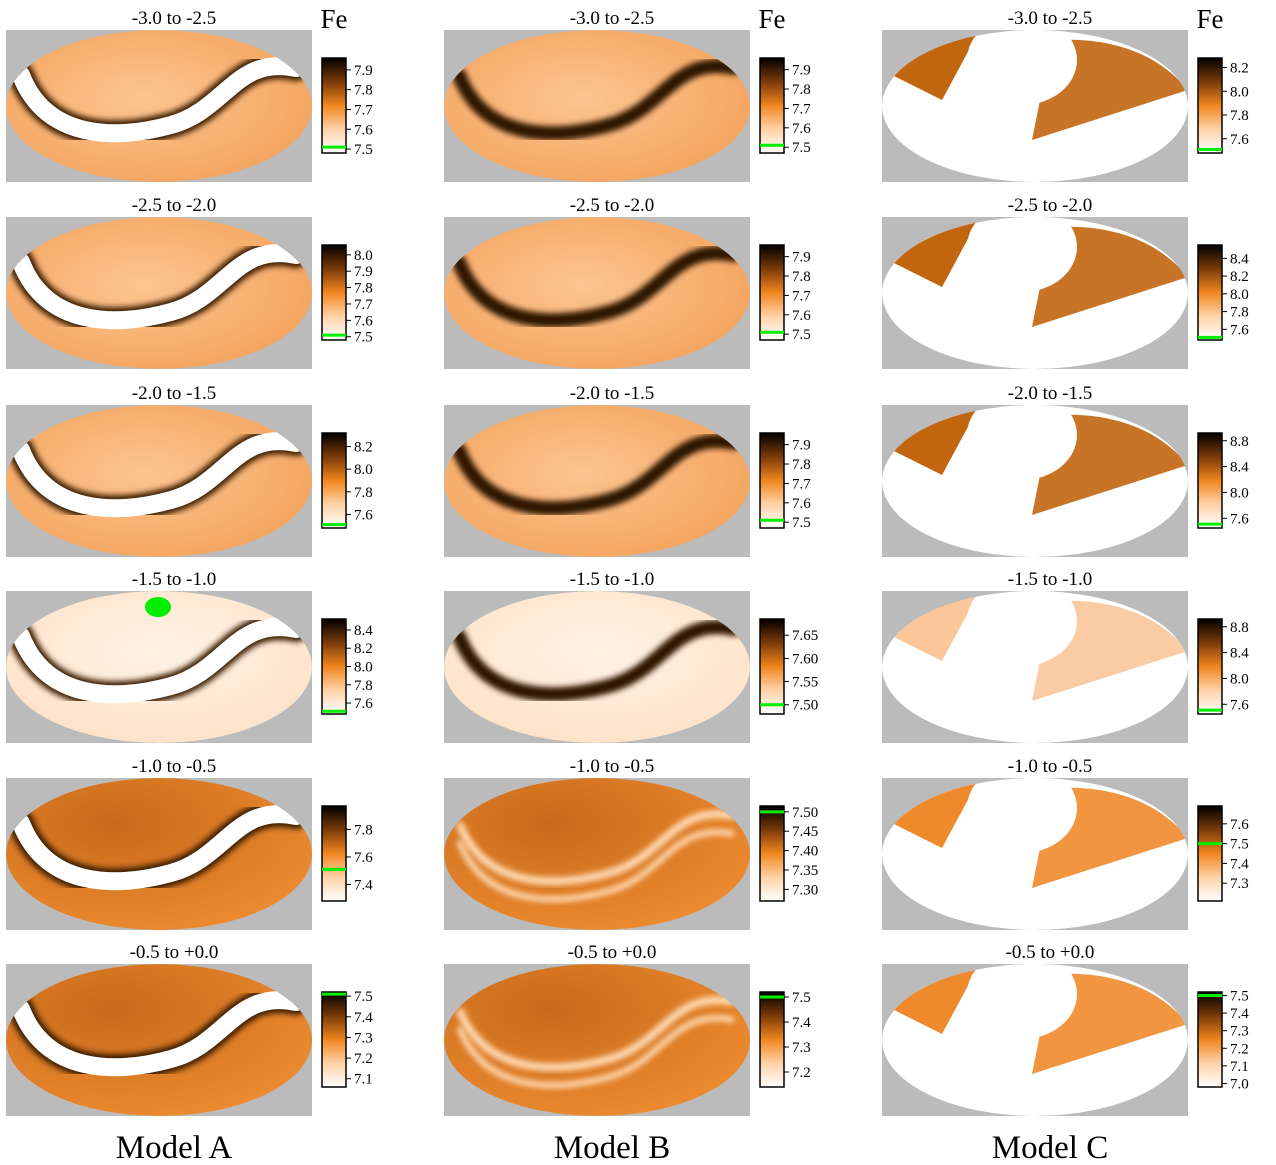 Image resolution: width=1276 pixels, height=1165 pixels. I want to click on map-panel: -1.0 to -0.5 7.8 7.6 7.4, so click(189, 843).